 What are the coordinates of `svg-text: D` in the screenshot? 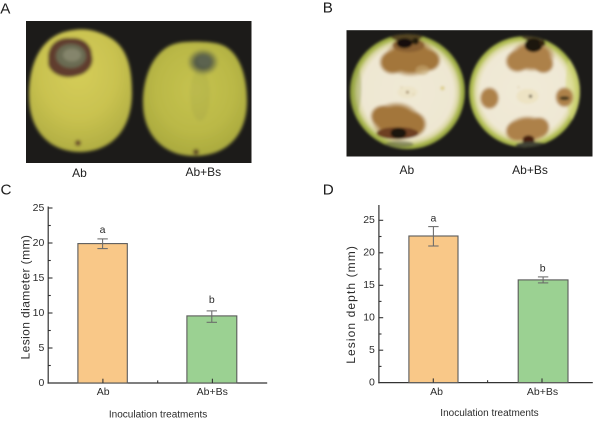 It's located at (328, 190).